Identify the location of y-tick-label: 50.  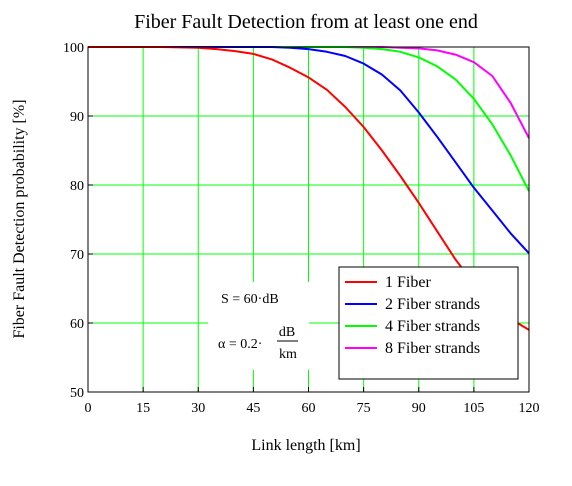
(77, 393).